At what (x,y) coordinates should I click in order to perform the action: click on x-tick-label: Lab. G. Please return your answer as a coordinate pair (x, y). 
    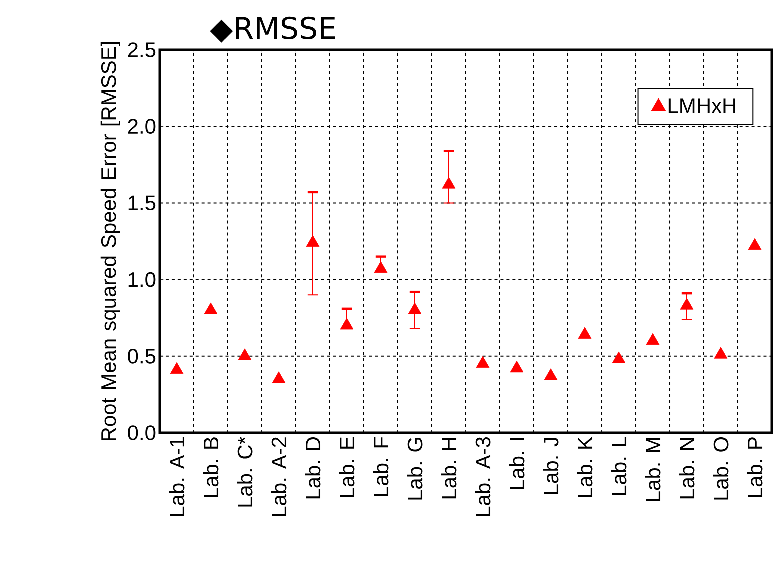
    Looking at the image, I should click on (415, 469).